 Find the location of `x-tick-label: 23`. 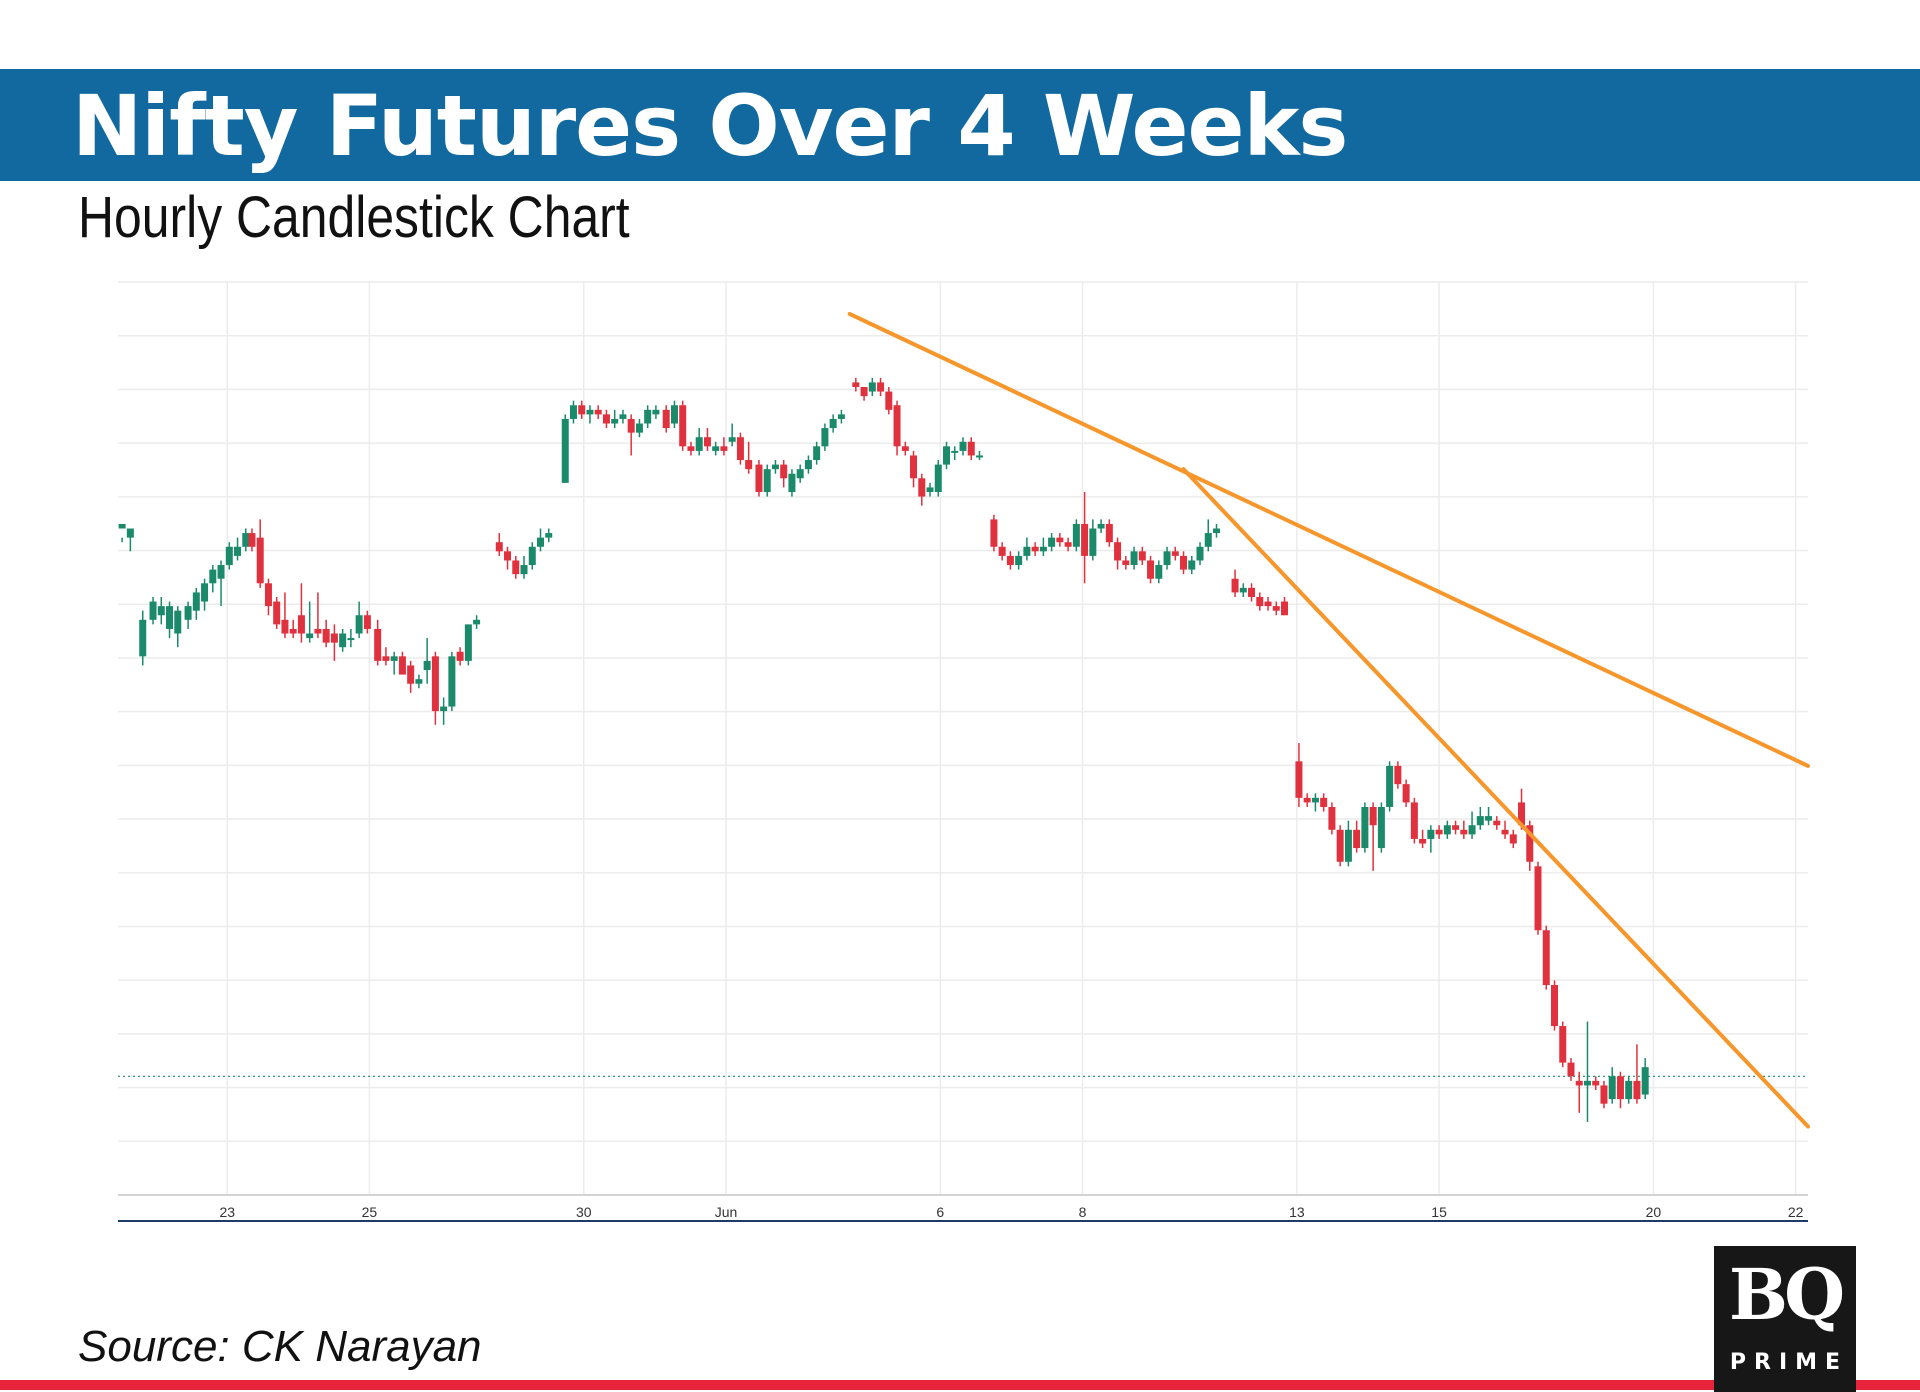

x-tick-label: 23 is located at coordinates (227, 1212).